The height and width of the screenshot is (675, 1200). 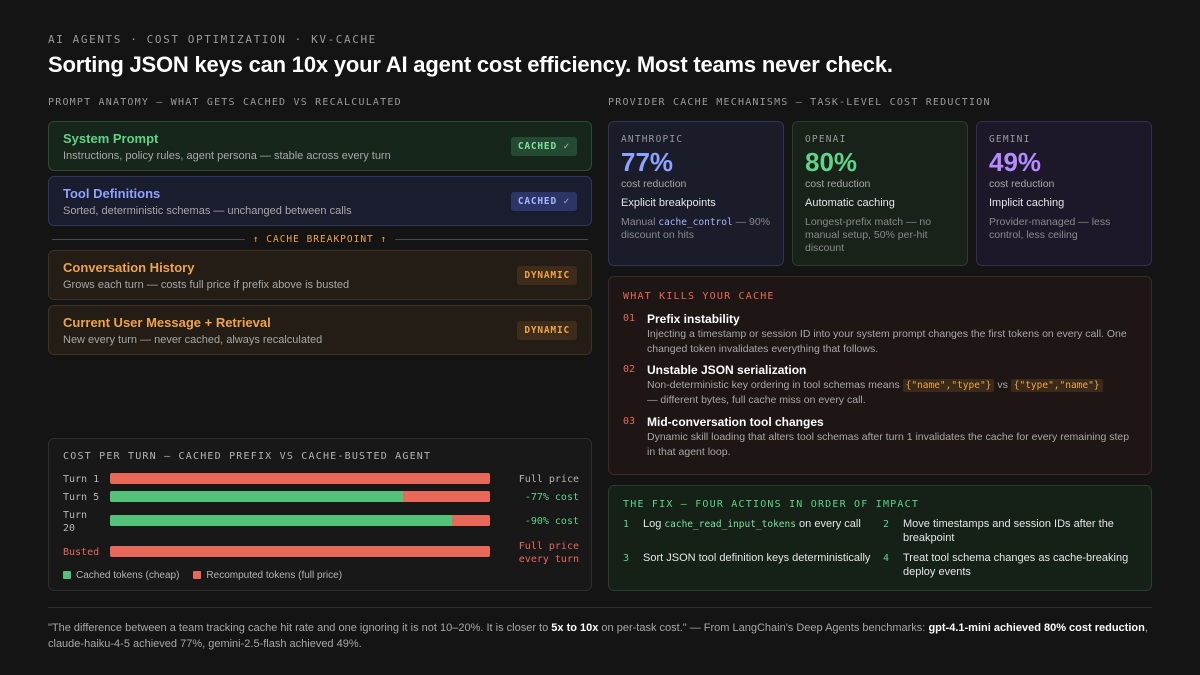 What do you see at coordinates (1027, 203) in the screenshot?
I see `provider-mechanism: Implicit caching` at bounding box center [1027, 203].